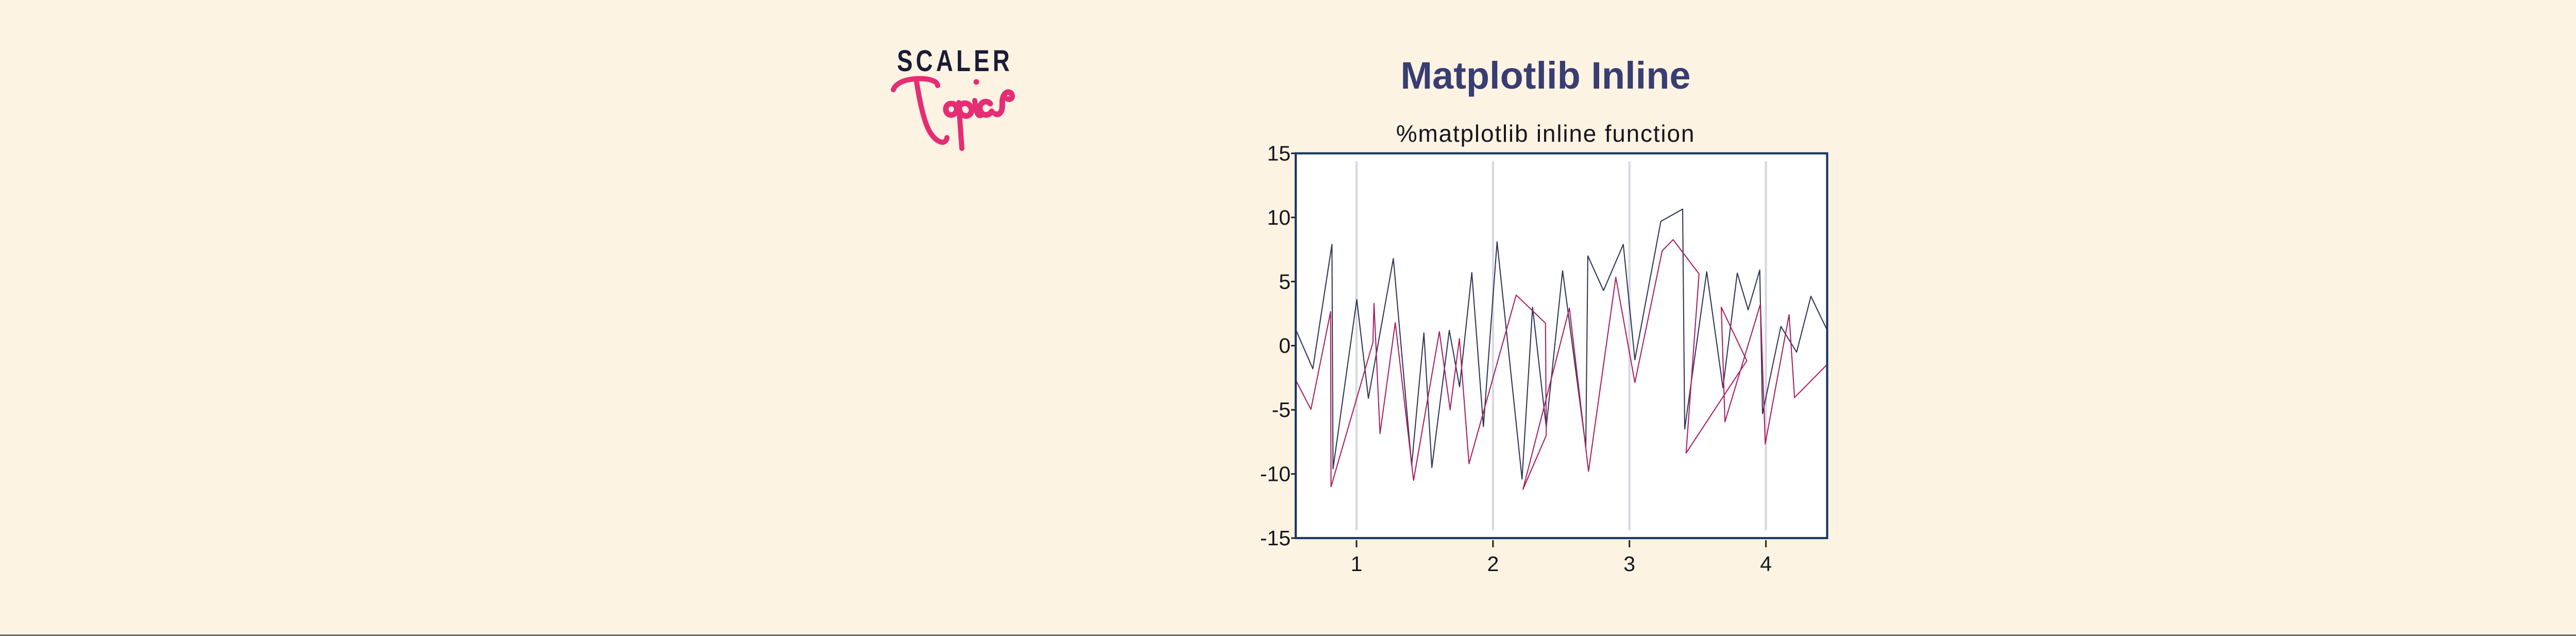 The image size is (2576, 636). What do you see at coordinates (1279, 217) in the screenshot?
I see `svg-text: 10` at bounding box center [1279, 217].